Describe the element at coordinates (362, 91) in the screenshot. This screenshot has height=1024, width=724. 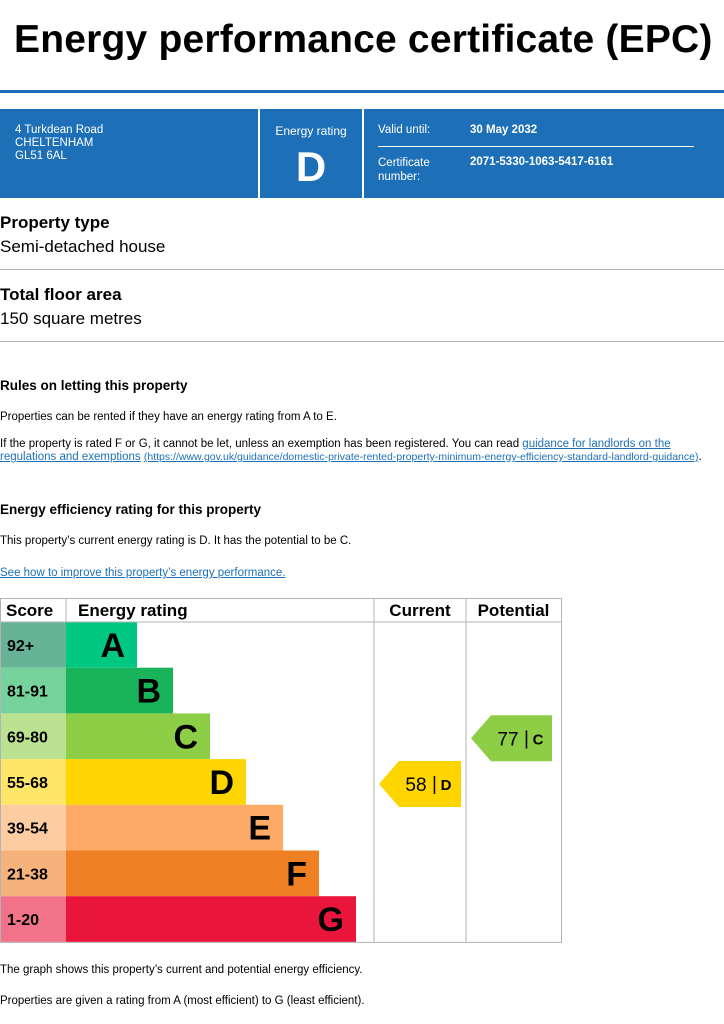
I see `title-rule` at that location.